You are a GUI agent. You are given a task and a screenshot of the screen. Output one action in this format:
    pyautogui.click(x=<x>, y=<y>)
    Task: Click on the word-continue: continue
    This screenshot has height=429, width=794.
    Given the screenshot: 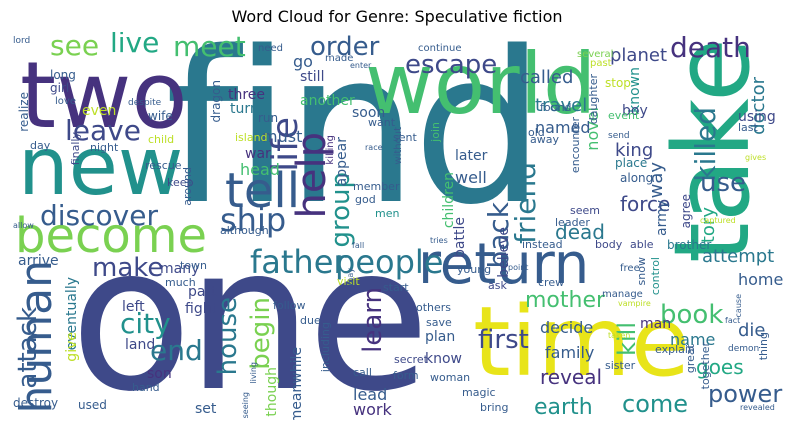 What is the action you would take?
    pyautogui.click(x=440, y=48)
    